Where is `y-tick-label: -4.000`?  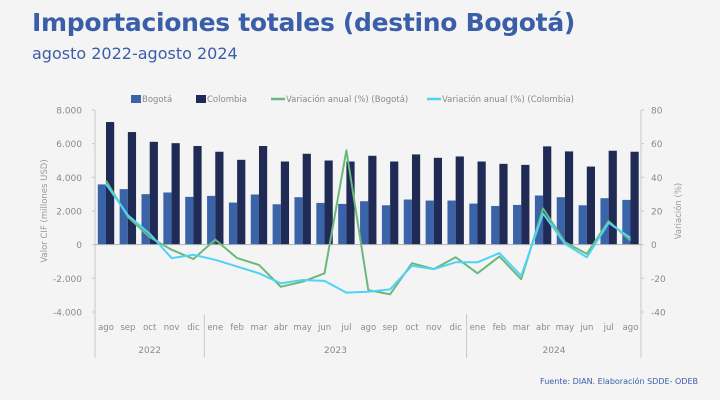 y-tick-label: -4.000 is located at coordinates (67, 314).